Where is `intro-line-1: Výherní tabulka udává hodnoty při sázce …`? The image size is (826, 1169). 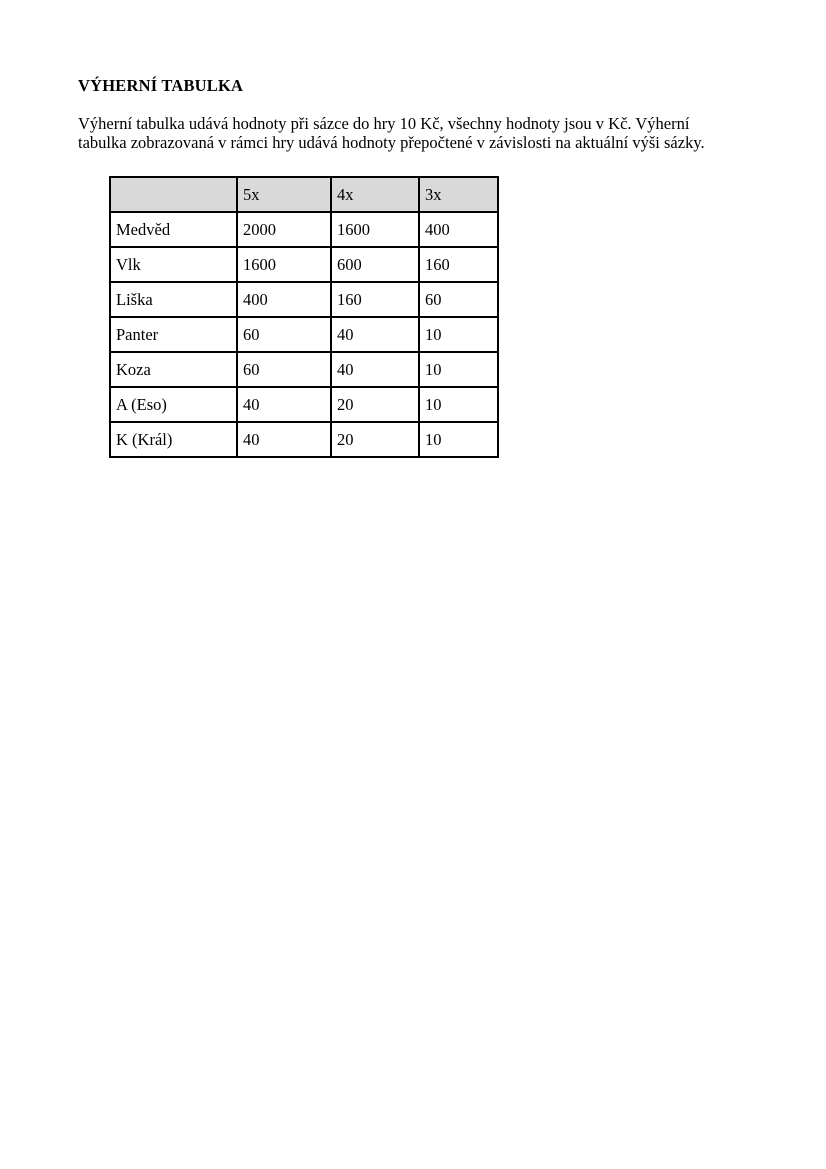 intro-line-1: Výherní tabulka udává hodnoty při sázce … is located at coordinates (384, 123).